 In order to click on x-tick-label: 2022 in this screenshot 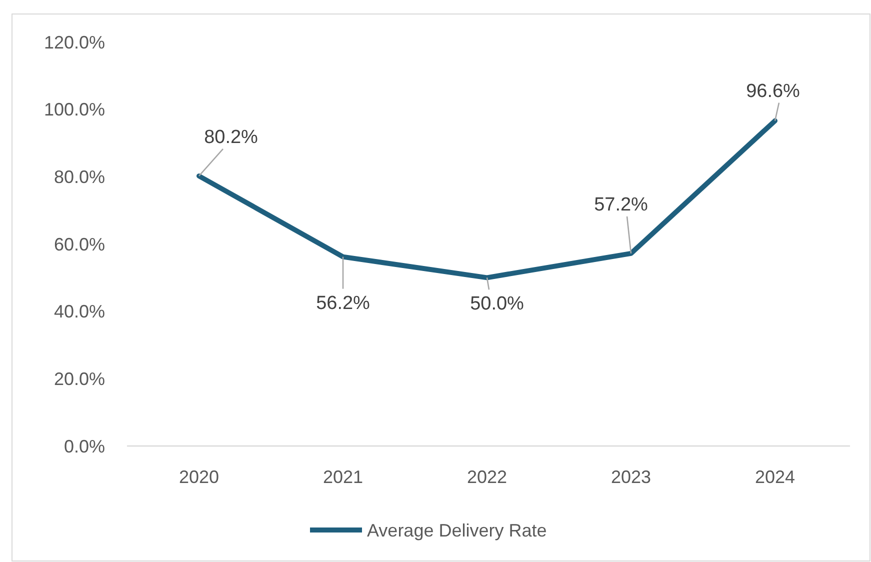, I will do `click(487, 477)`.